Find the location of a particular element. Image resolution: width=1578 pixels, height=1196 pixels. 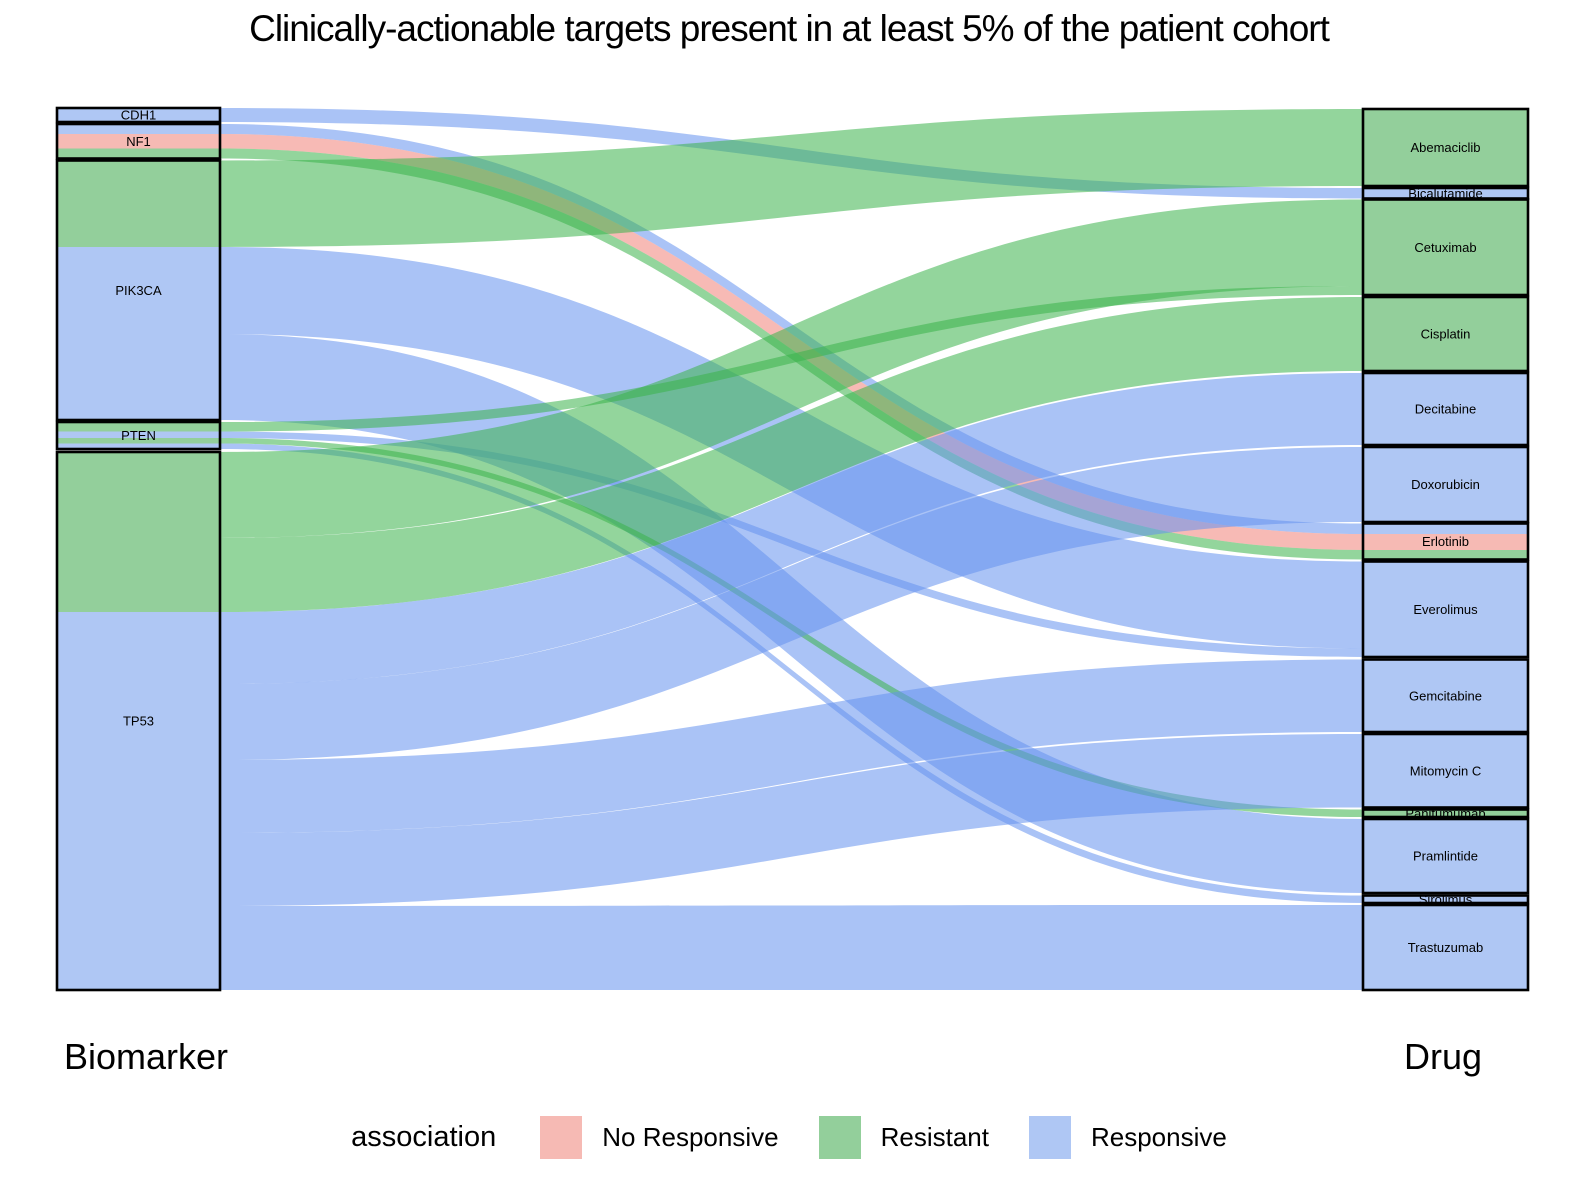

node-label-Gemcitabine: Gemcitabine is located at coordinates (1445, 695).